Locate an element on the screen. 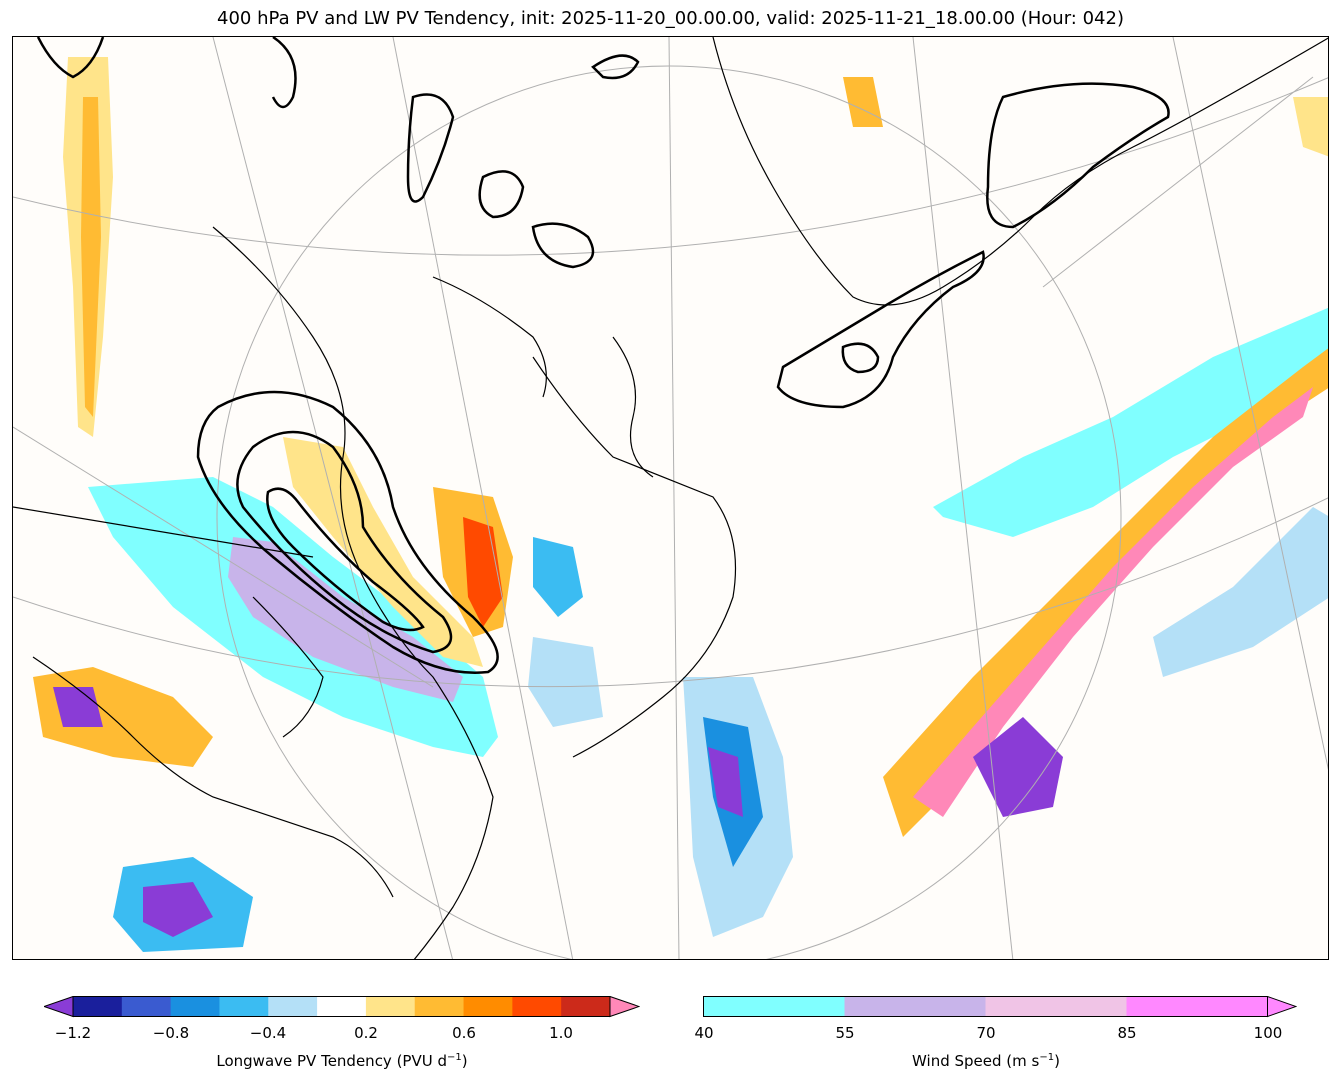 Image resolution: width=1341 pixels, height=1084 pixels. pv-contour-greenland-south is located at coordinates (880, 329).